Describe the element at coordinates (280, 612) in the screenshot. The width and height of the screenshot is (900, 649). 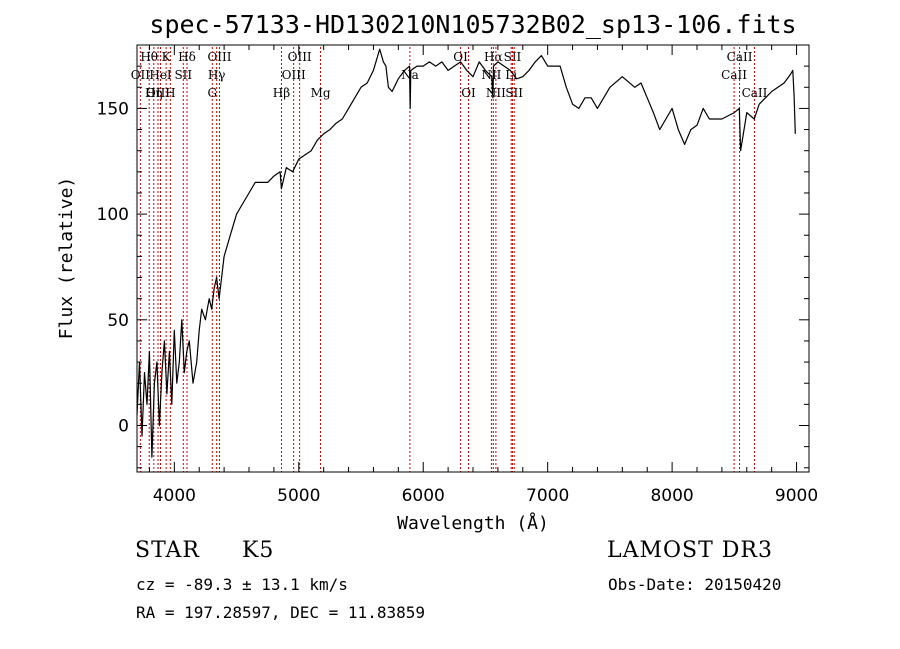
I see `ra-dec: RA = 197.28597, DEC = 11.83859` at that location.